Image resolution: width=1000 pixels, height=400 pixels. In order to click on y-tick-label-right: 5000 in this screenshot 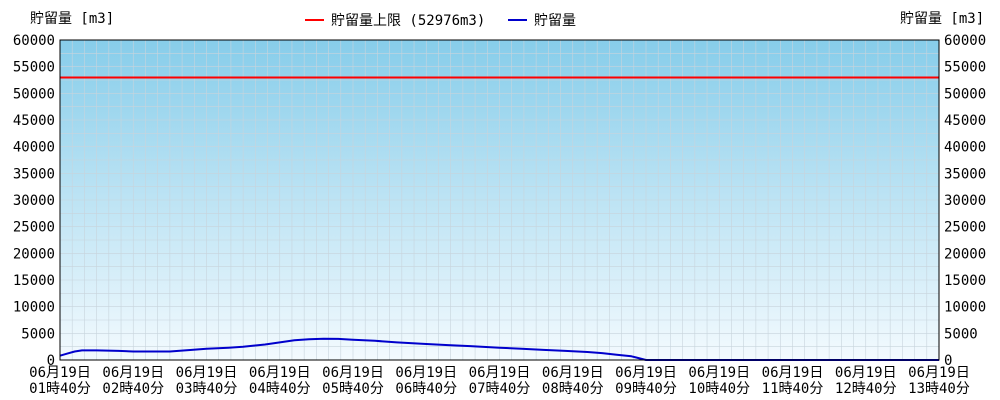, I will do `click(961, 334)`.